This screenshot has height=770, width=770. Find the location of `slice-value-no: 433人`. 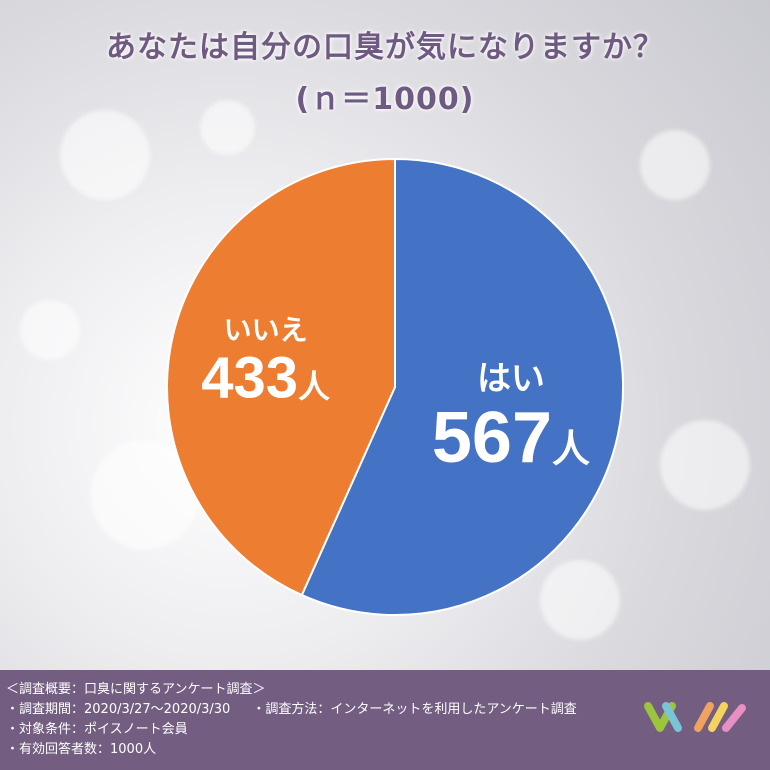

slice-value-no: 433人 is located at coordinates (265, 377).